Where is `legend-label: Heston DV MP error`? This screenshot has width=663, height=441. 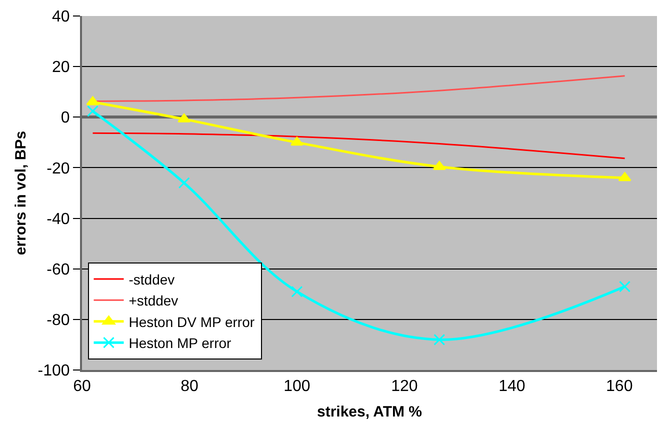 legend-label: Heston DV MP error is located at coordinates (191, 322).